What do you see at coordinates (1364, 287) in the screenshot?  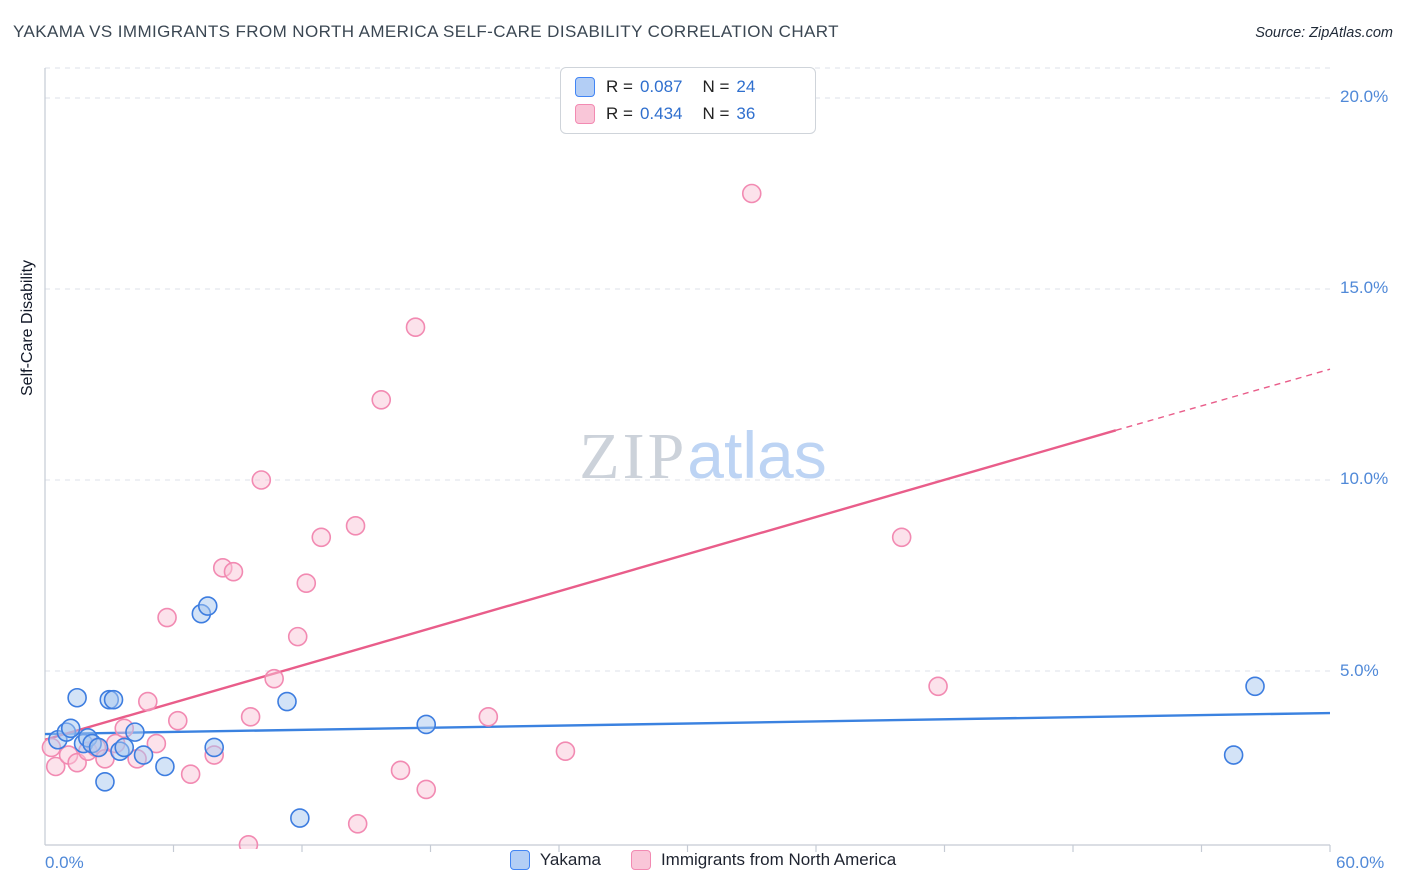 I see `y-tick-15: 15.0%` at bounding box center [1364, 287].